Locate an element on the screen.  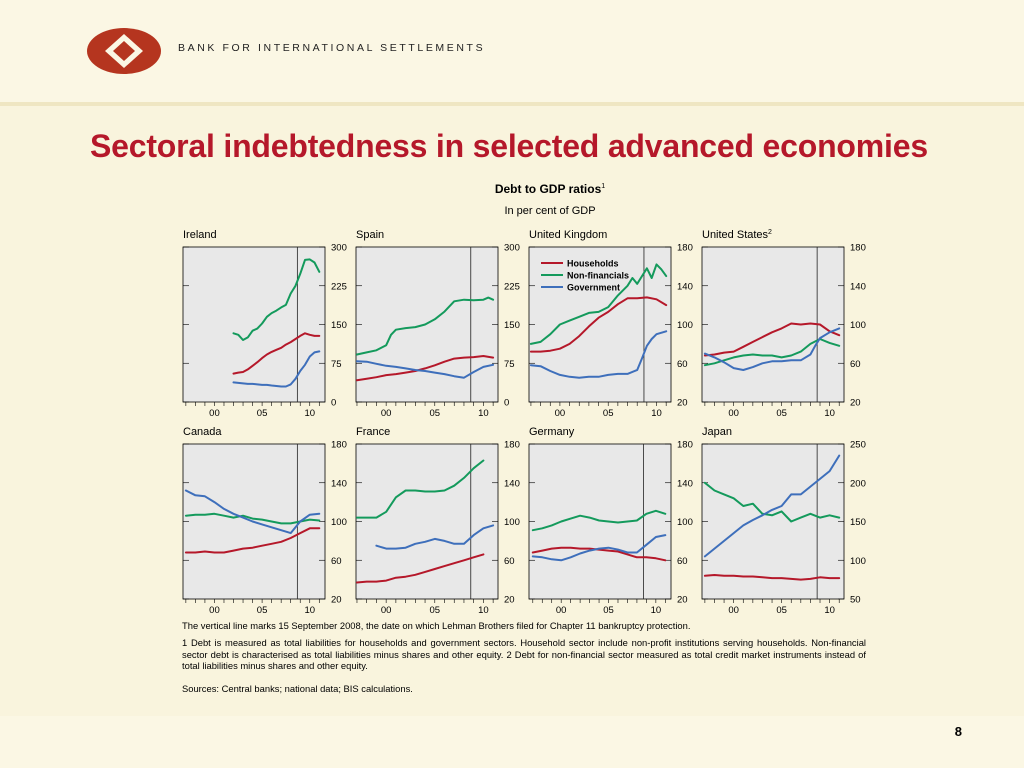
panel-title-text: United Kingdom is located at coordinates (568, 235).